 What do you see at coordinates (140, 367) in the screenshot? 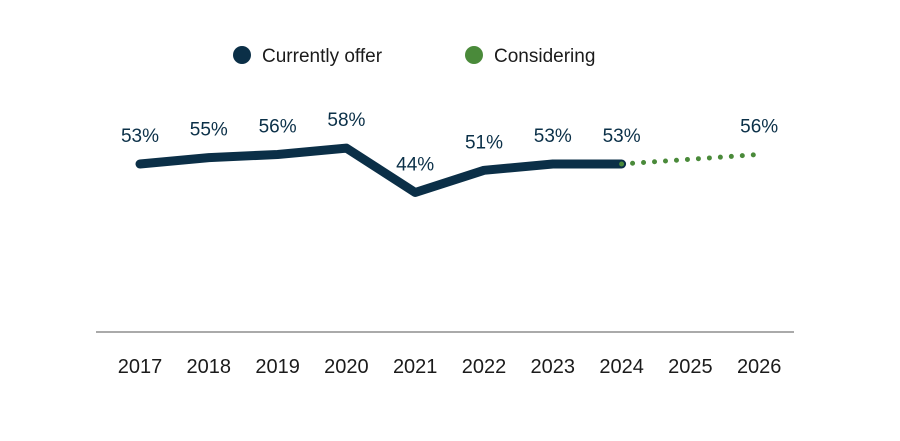
I see `x-tick-label-2017: 2017` at bounding box center [140, 367].